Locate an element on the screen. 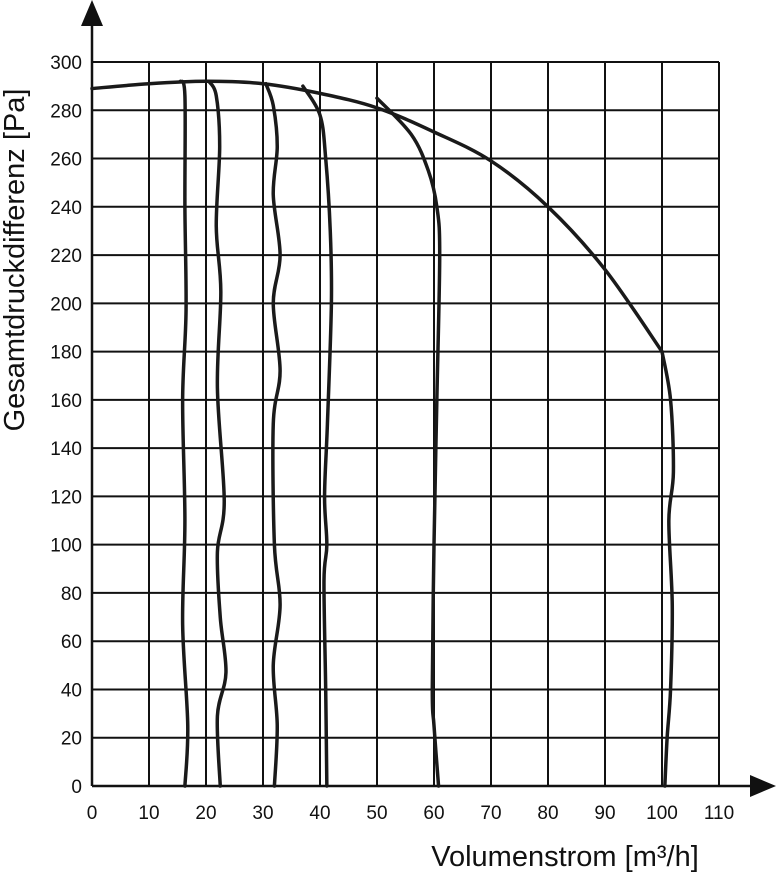  y-tick-label: 260 is located at coordinates (66, 160).